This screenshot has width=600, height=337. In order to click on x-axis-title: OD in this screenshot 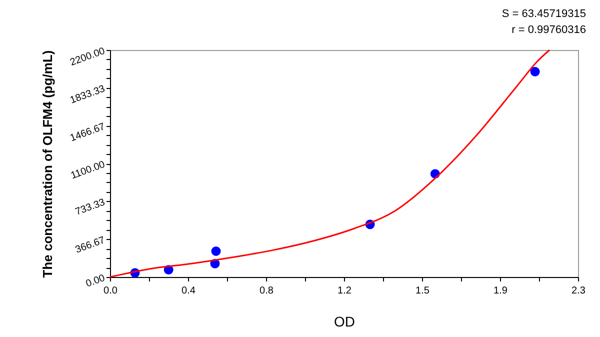, I will do `click(344, 322)`.